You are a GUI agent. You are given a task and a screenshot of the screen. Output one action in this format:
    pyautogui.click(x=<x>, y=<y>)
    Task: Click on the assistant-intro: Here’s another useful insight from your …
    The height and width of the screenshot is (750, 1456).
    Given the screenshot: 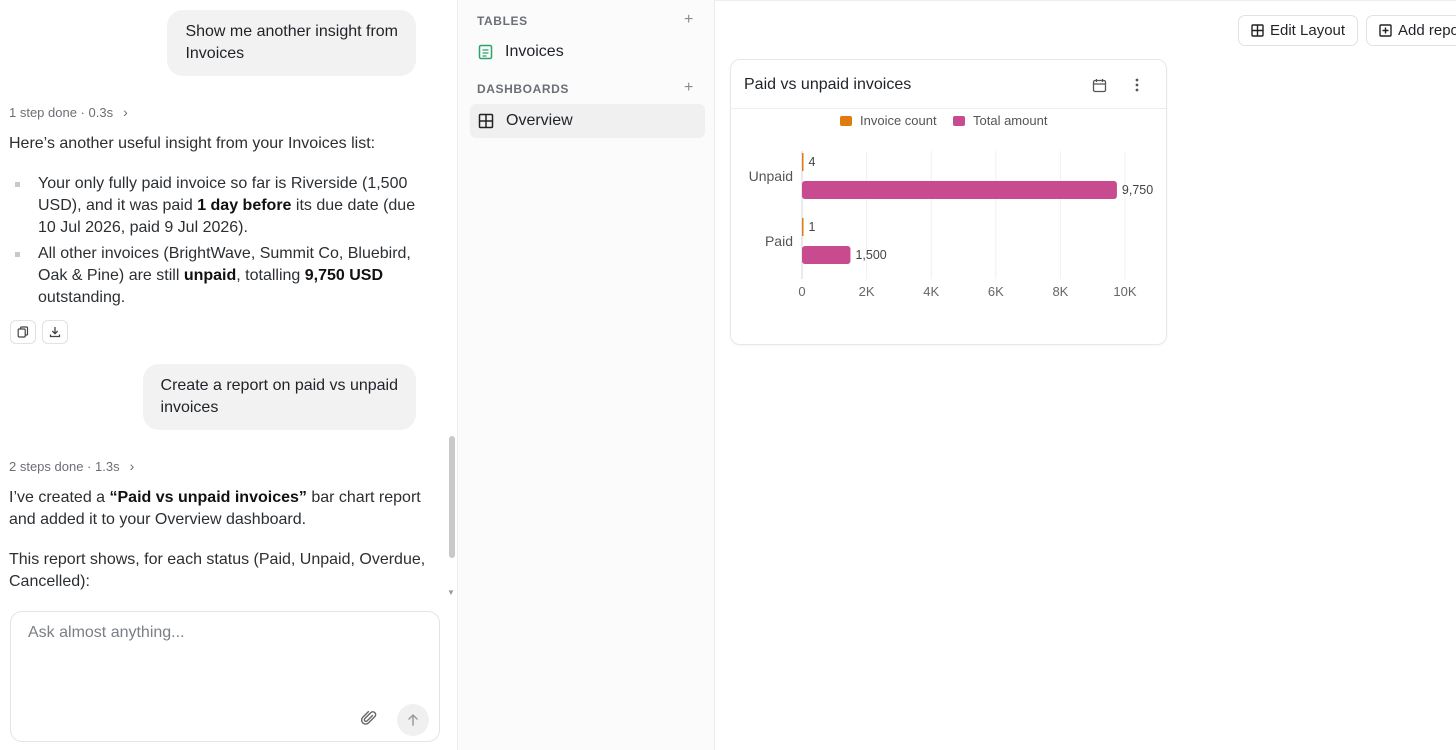 What is the action you would take?
    pyautogui.click(x=192, y=143)
    